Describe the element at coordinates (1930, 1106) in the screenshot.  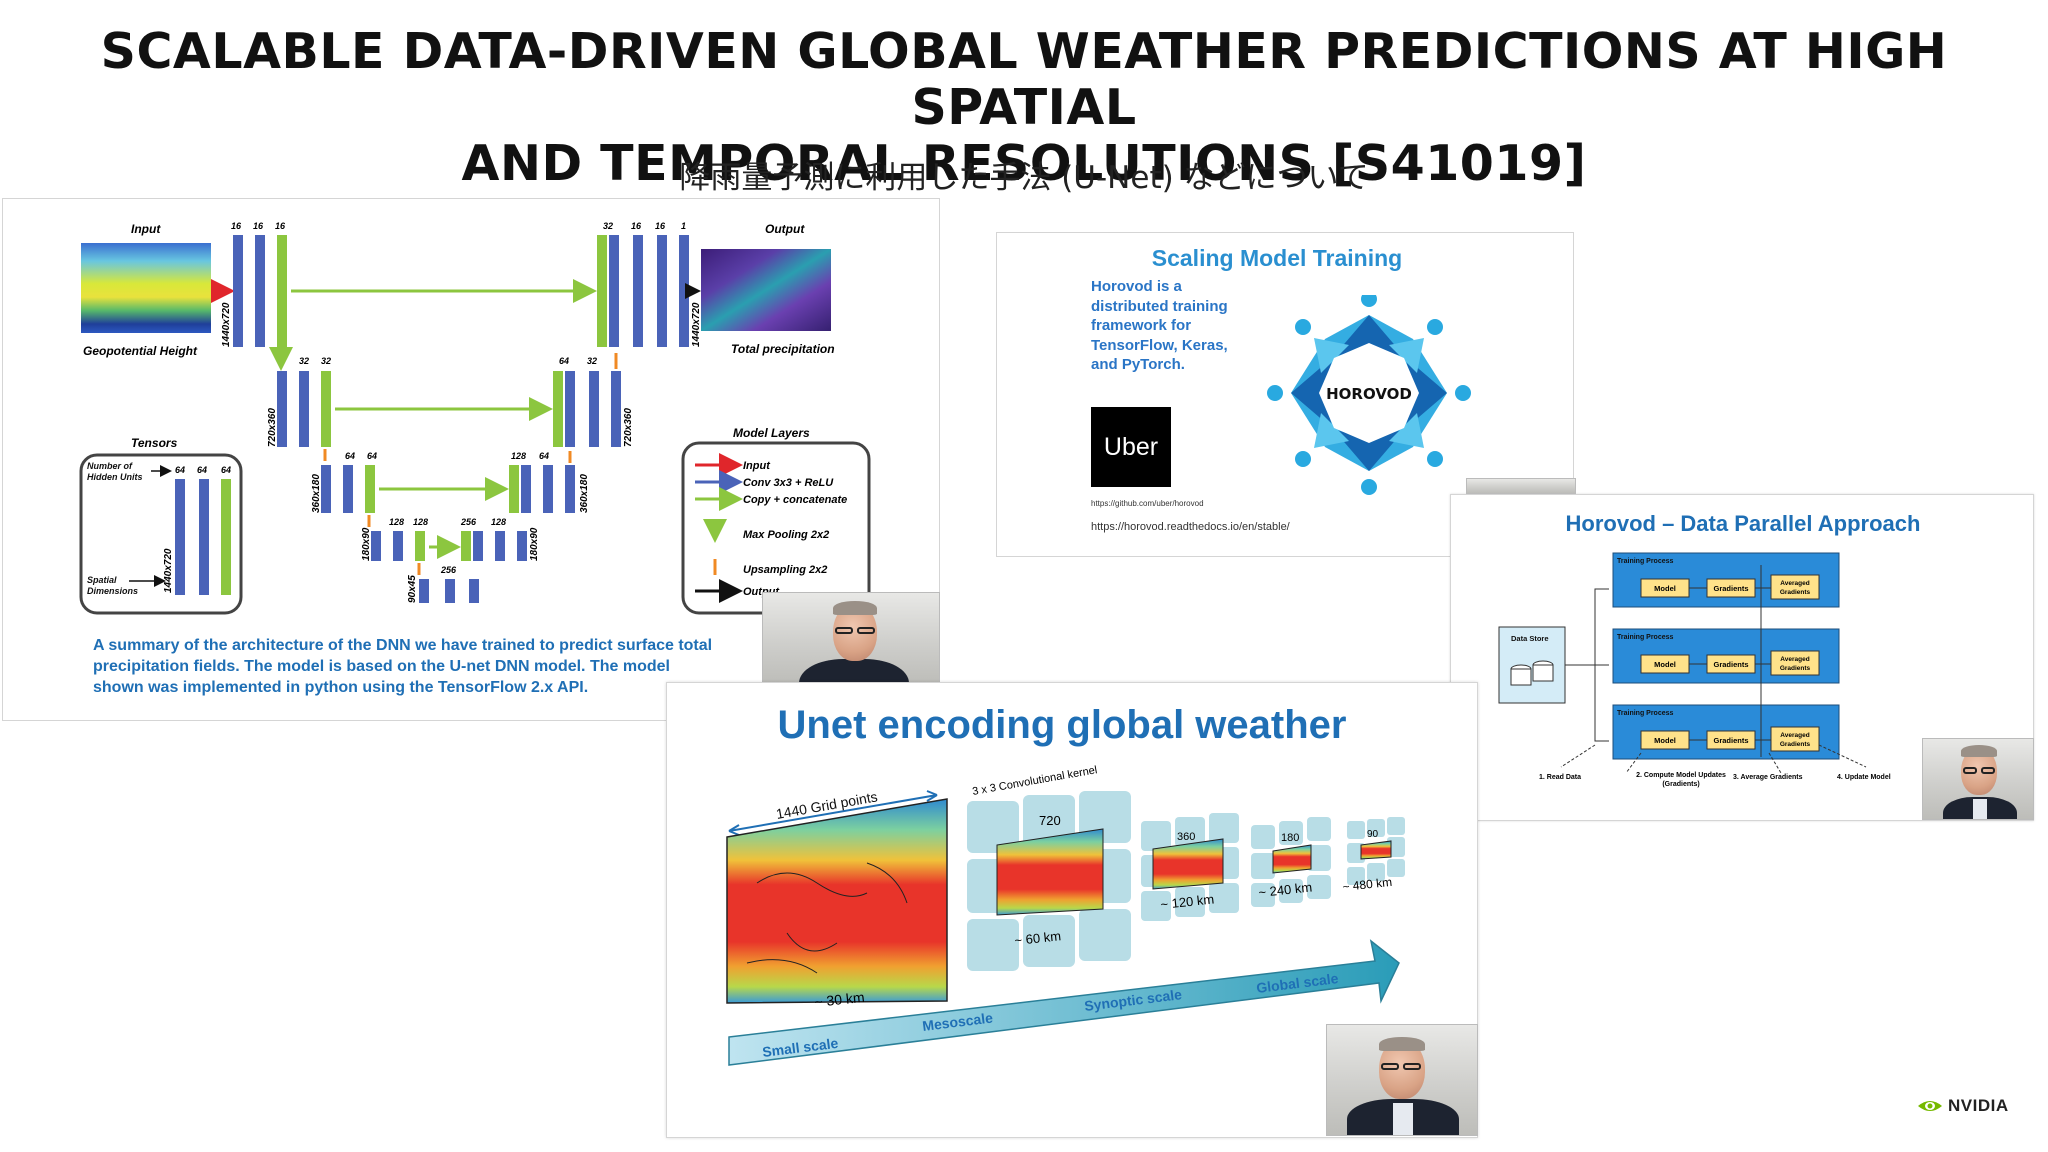
I see `nvidia-eye-icon` at that location.